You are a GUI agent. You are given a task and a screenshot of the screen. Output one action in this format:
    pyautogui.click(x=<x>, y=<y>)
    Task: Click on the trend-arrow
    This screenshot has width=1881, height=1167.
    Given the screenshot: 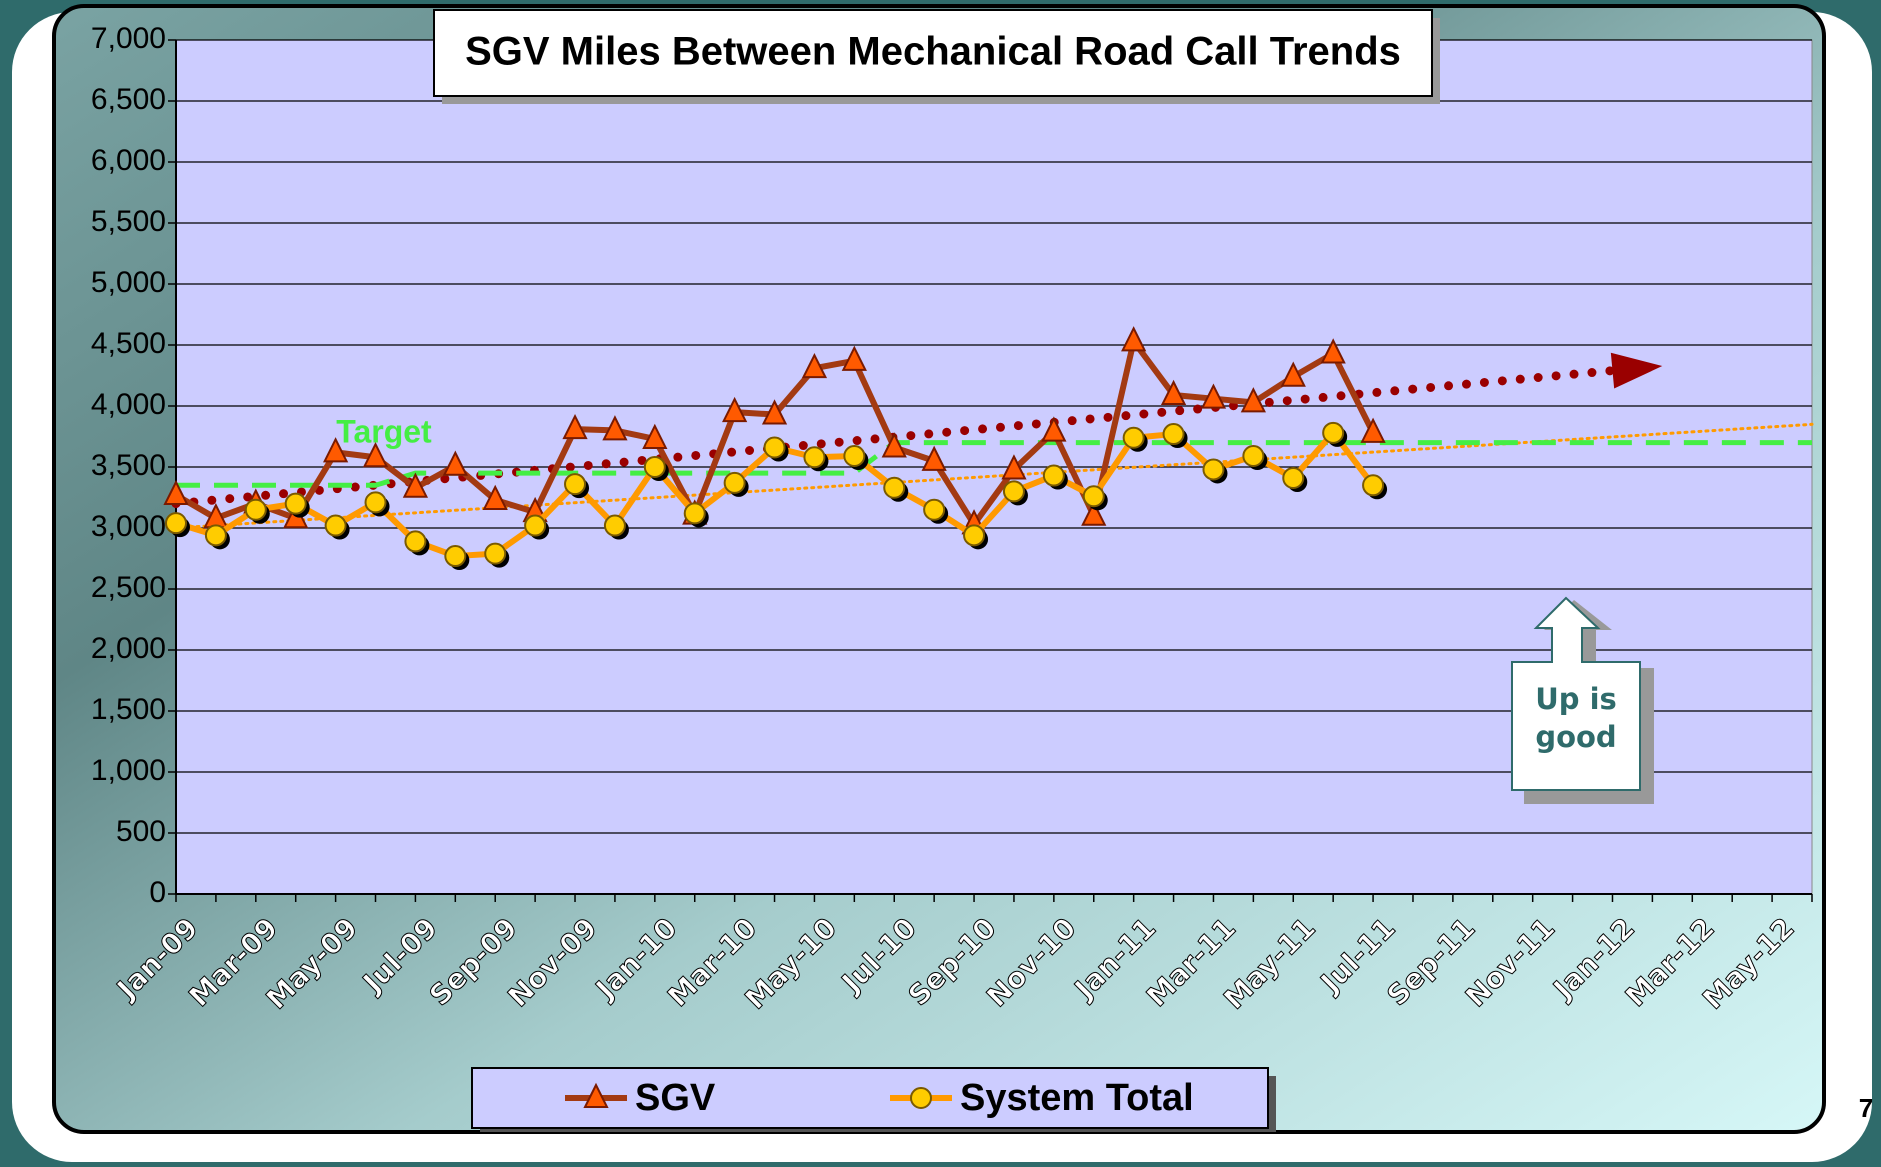 What is the action you would take?
    pyautogui.click(x=1636, y=370)
    